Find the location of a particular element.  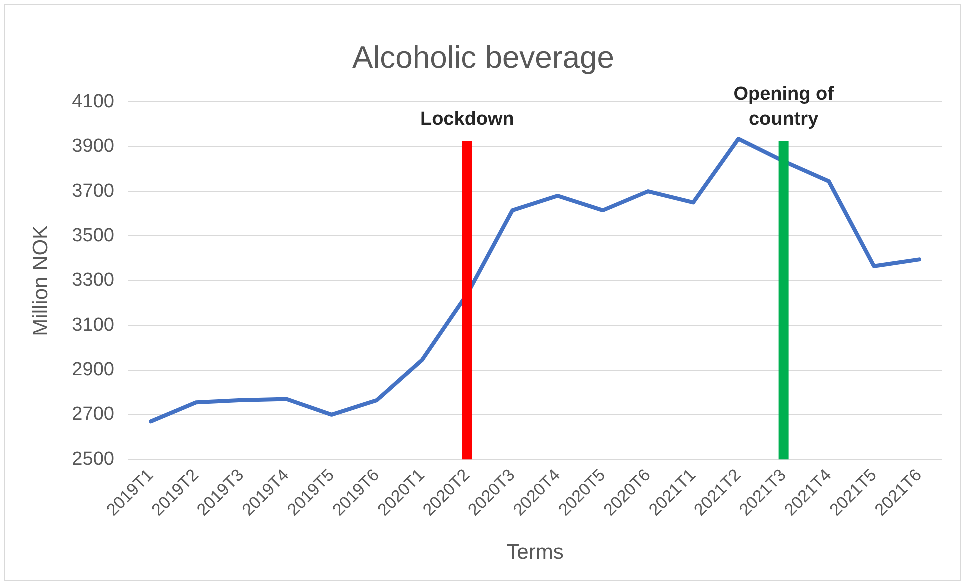

y-tick-label: 3500 is located at coordinates (93, 235).